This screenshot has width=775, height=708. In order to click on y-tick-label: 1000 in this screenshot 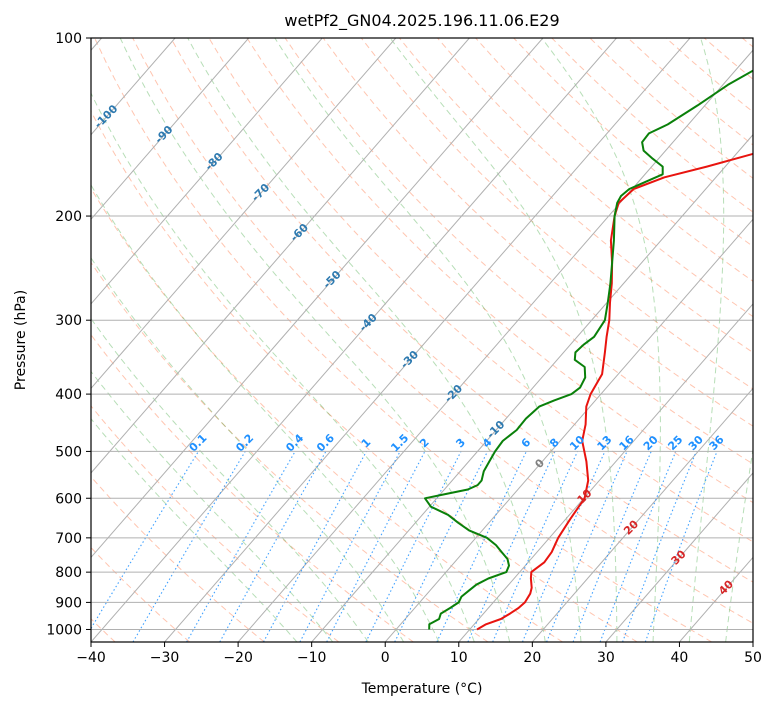, I will do `click(64, 630)`.